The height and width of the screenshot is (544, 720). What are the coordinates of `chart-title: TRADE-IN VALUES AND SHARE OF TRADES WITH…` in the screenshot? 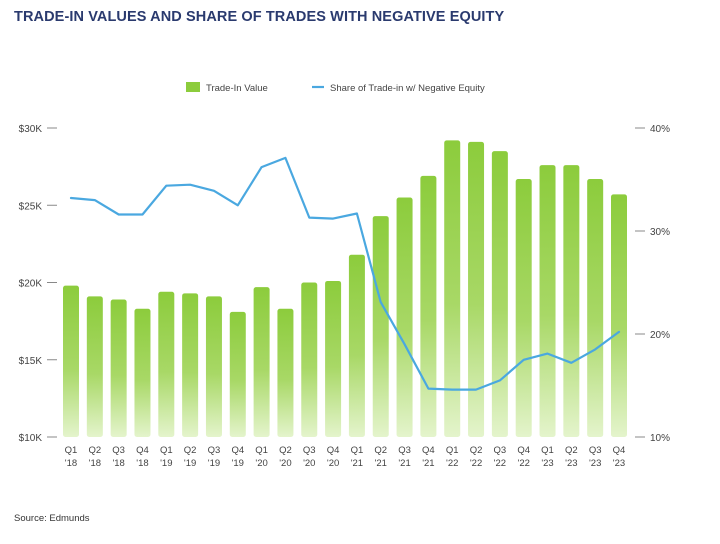 It's located at (259, 17).